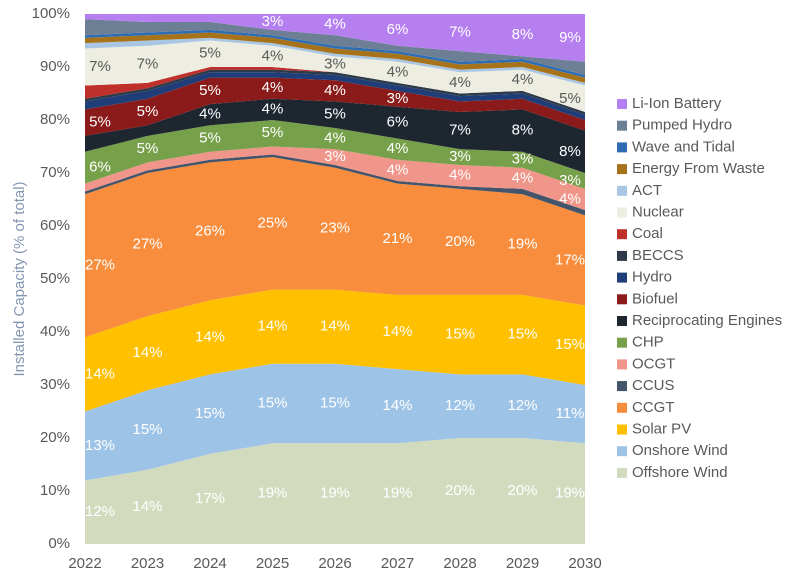 Image resolution: width=800 pixels, height=577 pixels. I want to click on data-label: 6%, so click(398, 122).